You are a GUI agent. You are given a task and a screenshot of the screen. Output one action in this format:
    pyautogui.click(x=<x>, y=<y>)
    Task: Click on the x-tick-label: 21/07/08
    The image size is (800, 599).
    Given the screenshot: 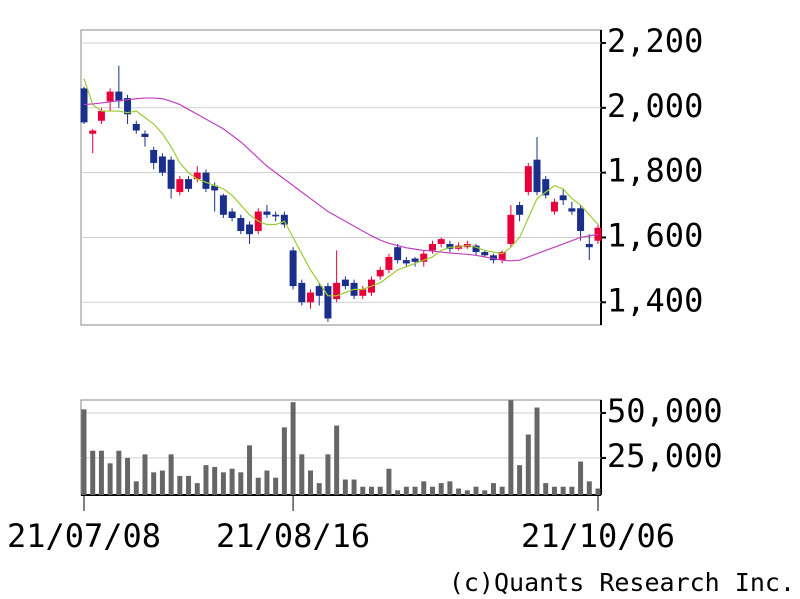 What is the action you would take?
    pyautogui.click(x=84, y=536)
    